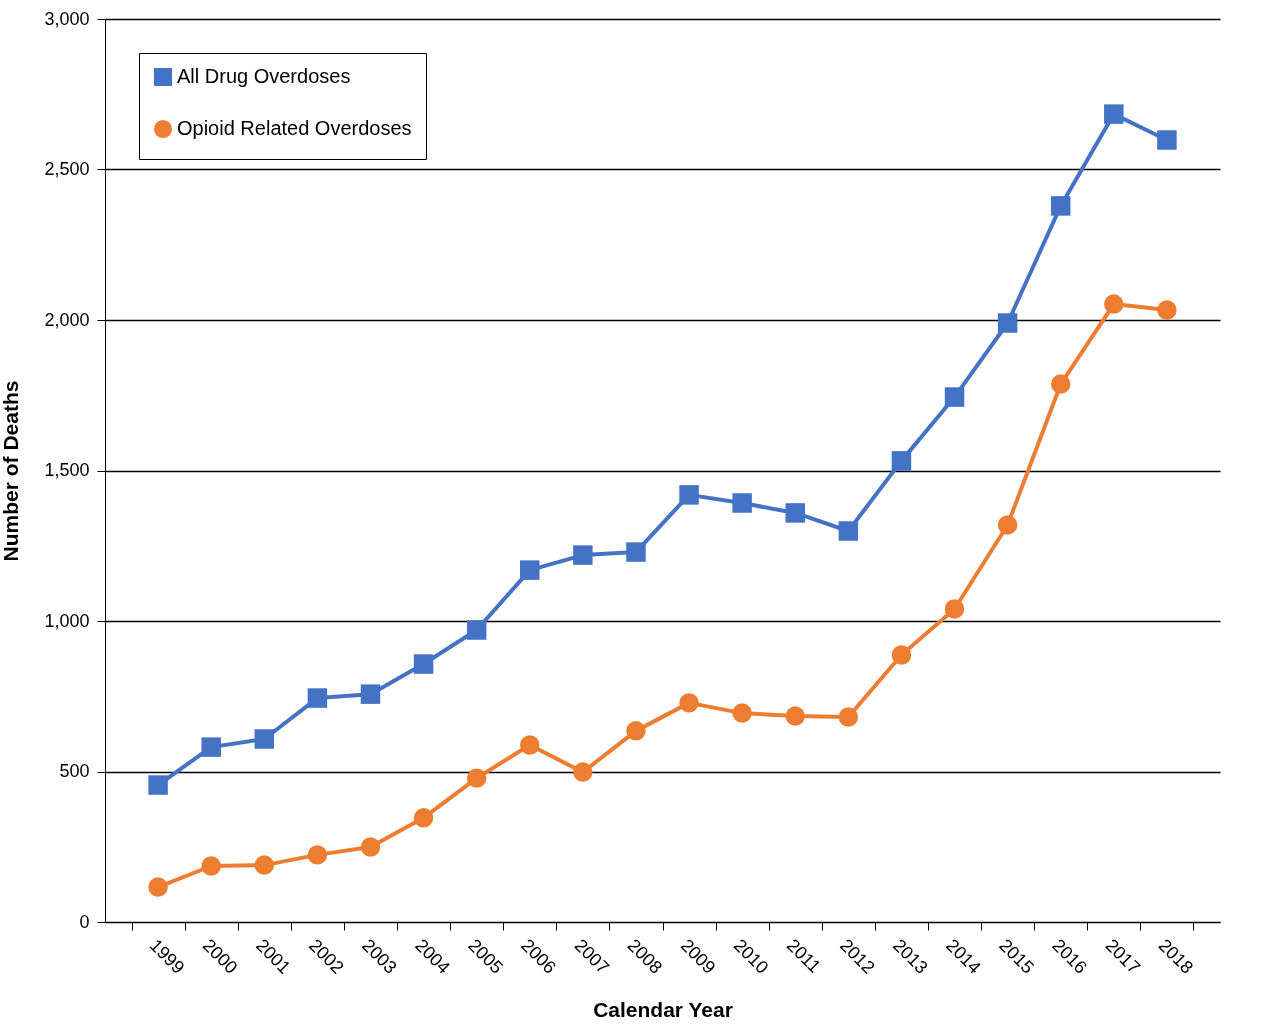 The height and width of the screenshot is (1033, 1270). What do you see at coordinates (84, 921) in the screenshot?
I see `y-tick-label: 0` at bounding box center [84, 921].